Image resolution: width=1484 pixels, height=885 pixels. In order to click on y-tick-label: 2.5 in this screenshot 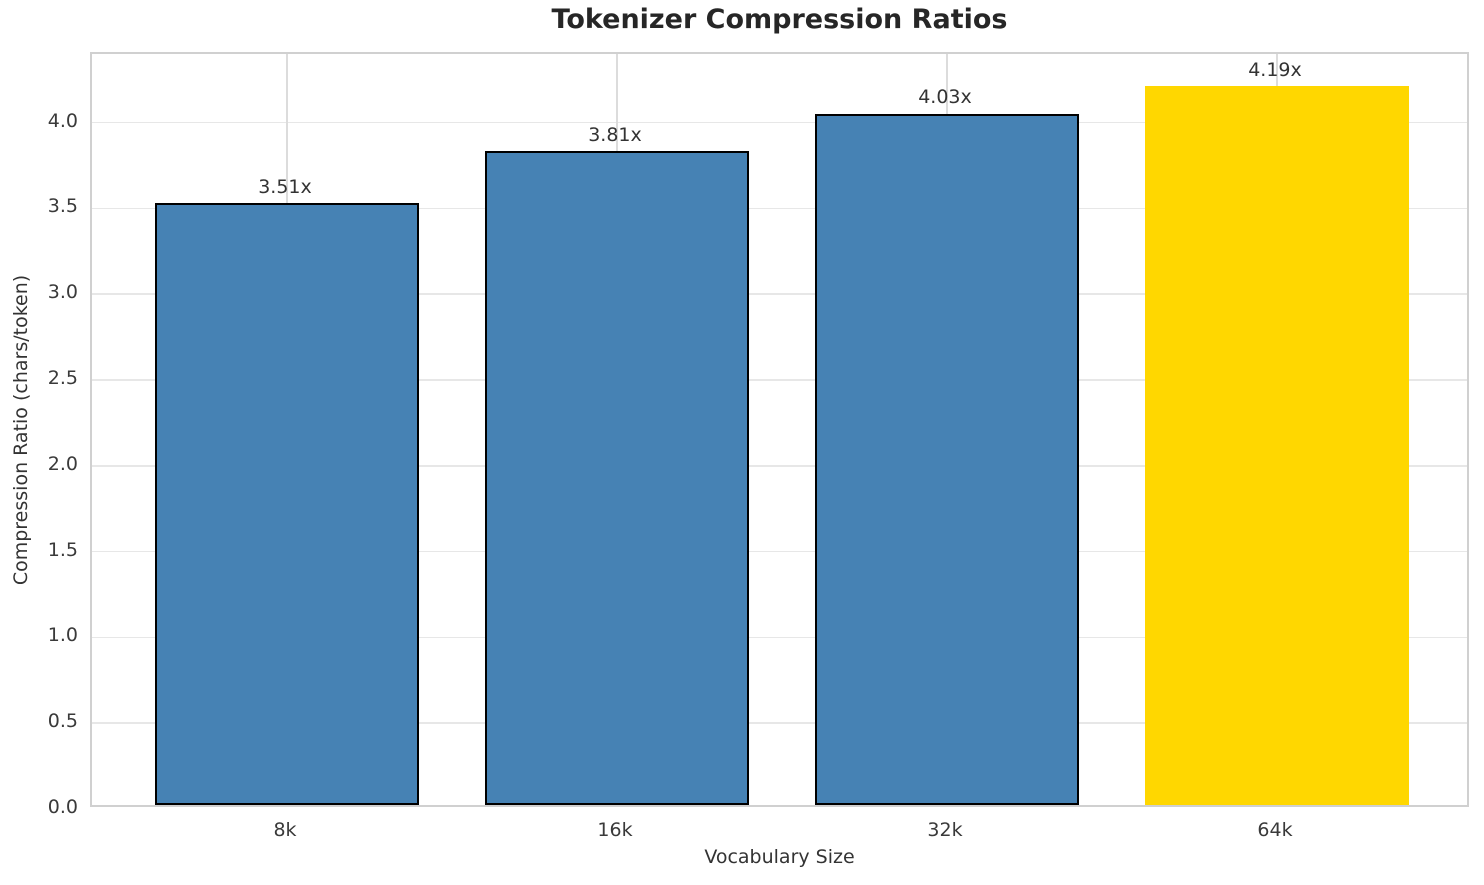, I will do `click(62, 378)`.